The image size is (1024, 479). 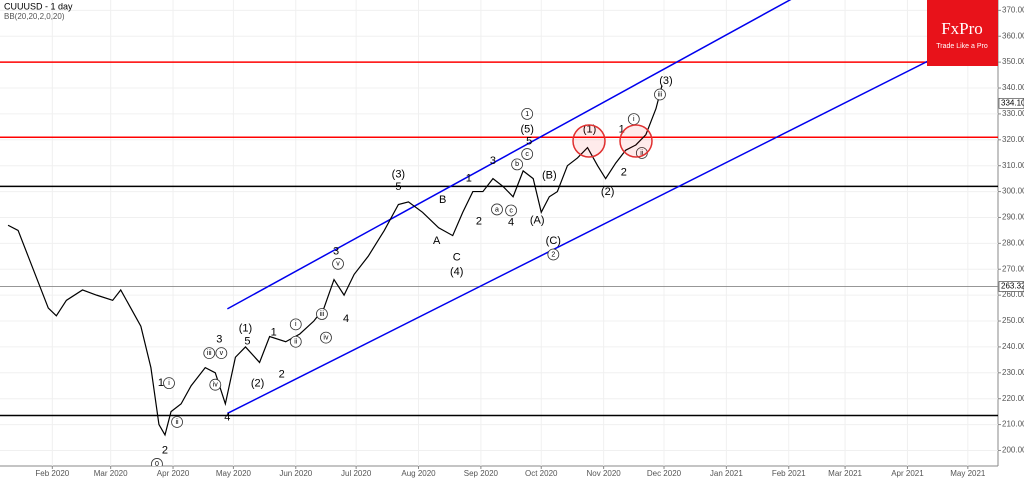 What do you see at coordinates (962, 46) in the screenshot?
I see `logo-tagline: Trade Like a Pro` at bounding box center [962, 46].